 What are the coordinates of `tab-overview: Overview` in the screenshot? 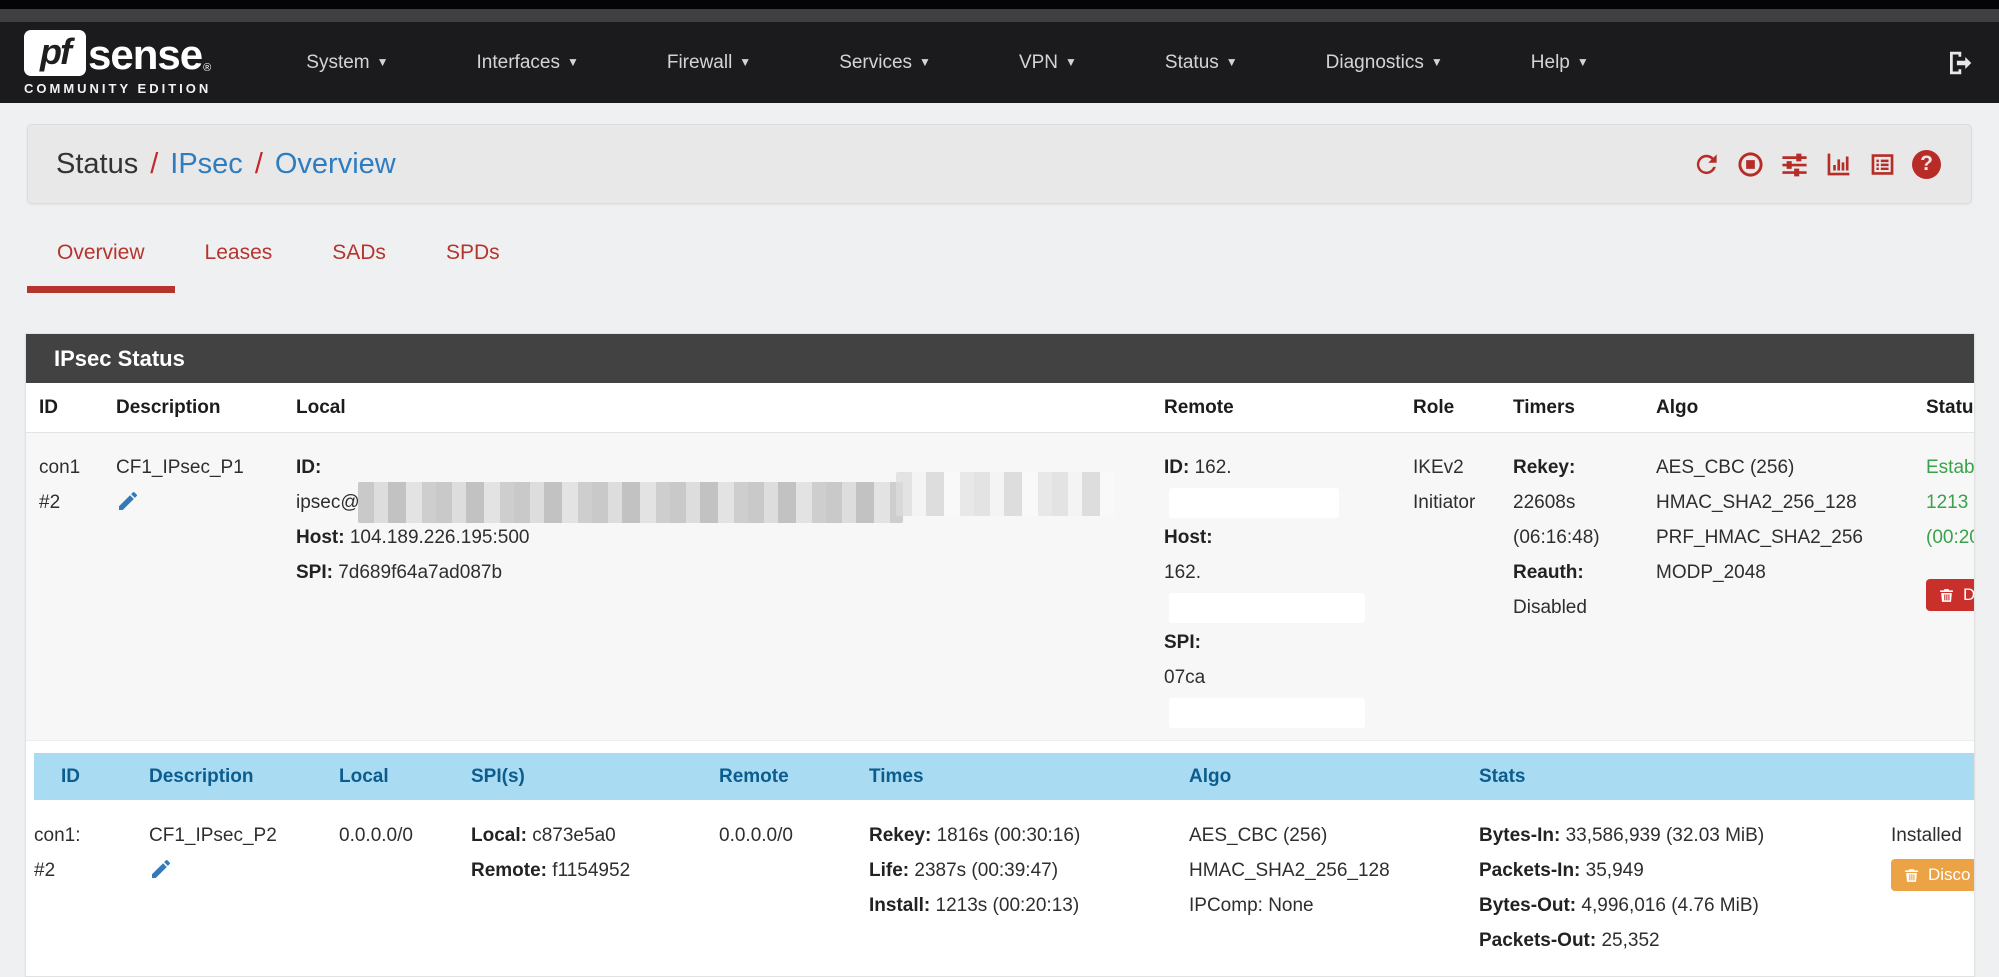 It's located at (101, 248).